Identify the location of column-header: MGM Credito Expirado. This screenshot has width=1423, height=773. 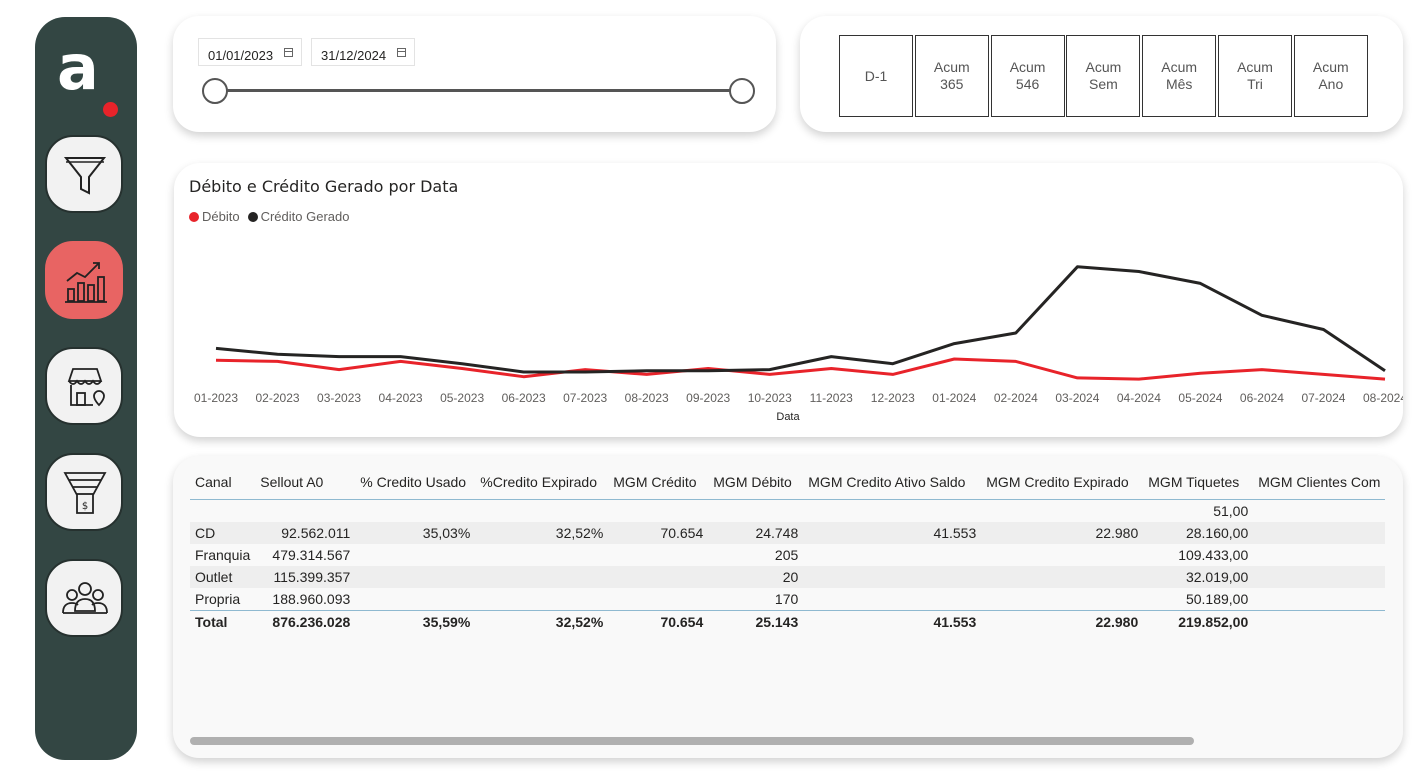
(1062, 482).